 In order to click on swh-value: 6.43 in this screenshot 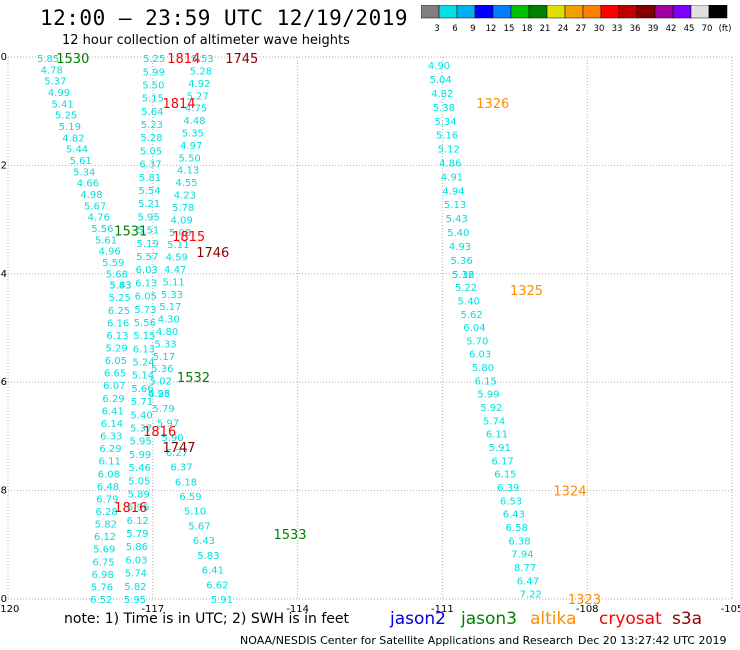, I will do `click(204, 541)`.